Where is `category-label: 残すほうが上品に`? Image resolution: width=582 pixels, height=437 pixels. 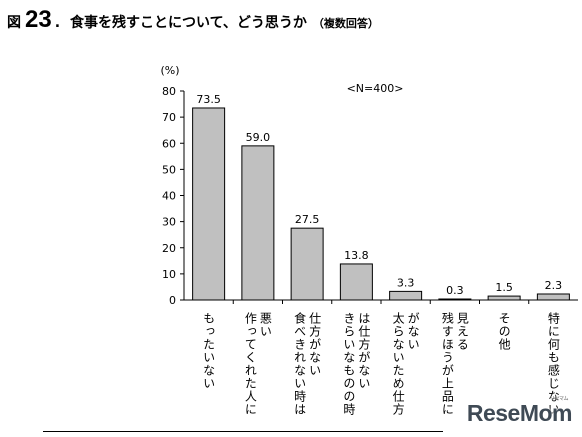 category-label: 残すほうが上品に is located at coordinates (447, 364).